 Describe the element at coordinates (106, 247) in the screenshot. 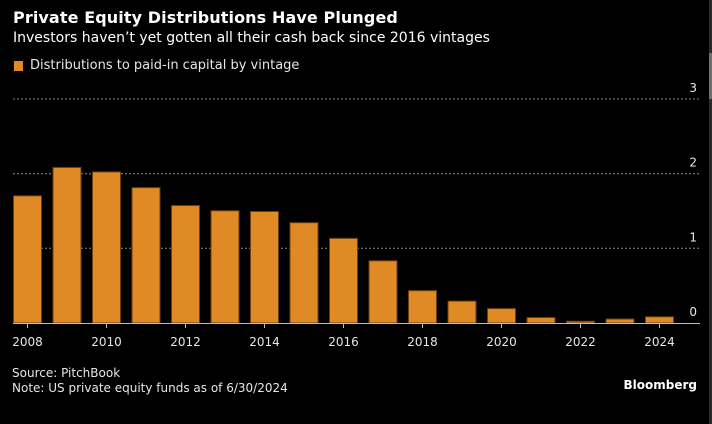

I see `bar-2010` at that location.